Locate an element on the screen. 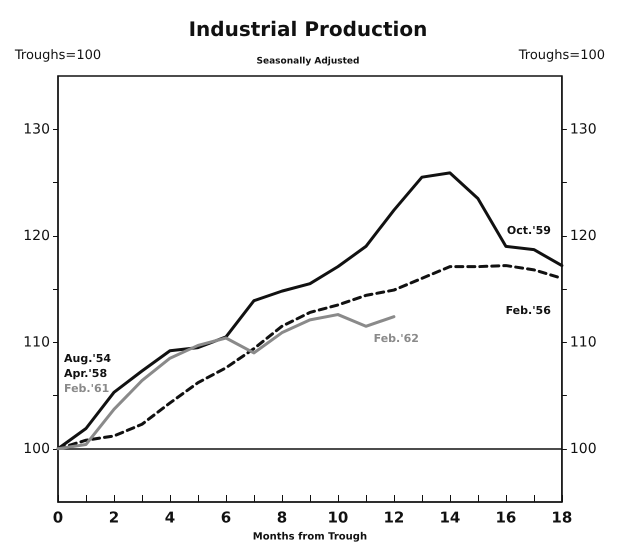 The image size is (618, 558). x-tick-label: 12 is located at coordinates (393, 517).